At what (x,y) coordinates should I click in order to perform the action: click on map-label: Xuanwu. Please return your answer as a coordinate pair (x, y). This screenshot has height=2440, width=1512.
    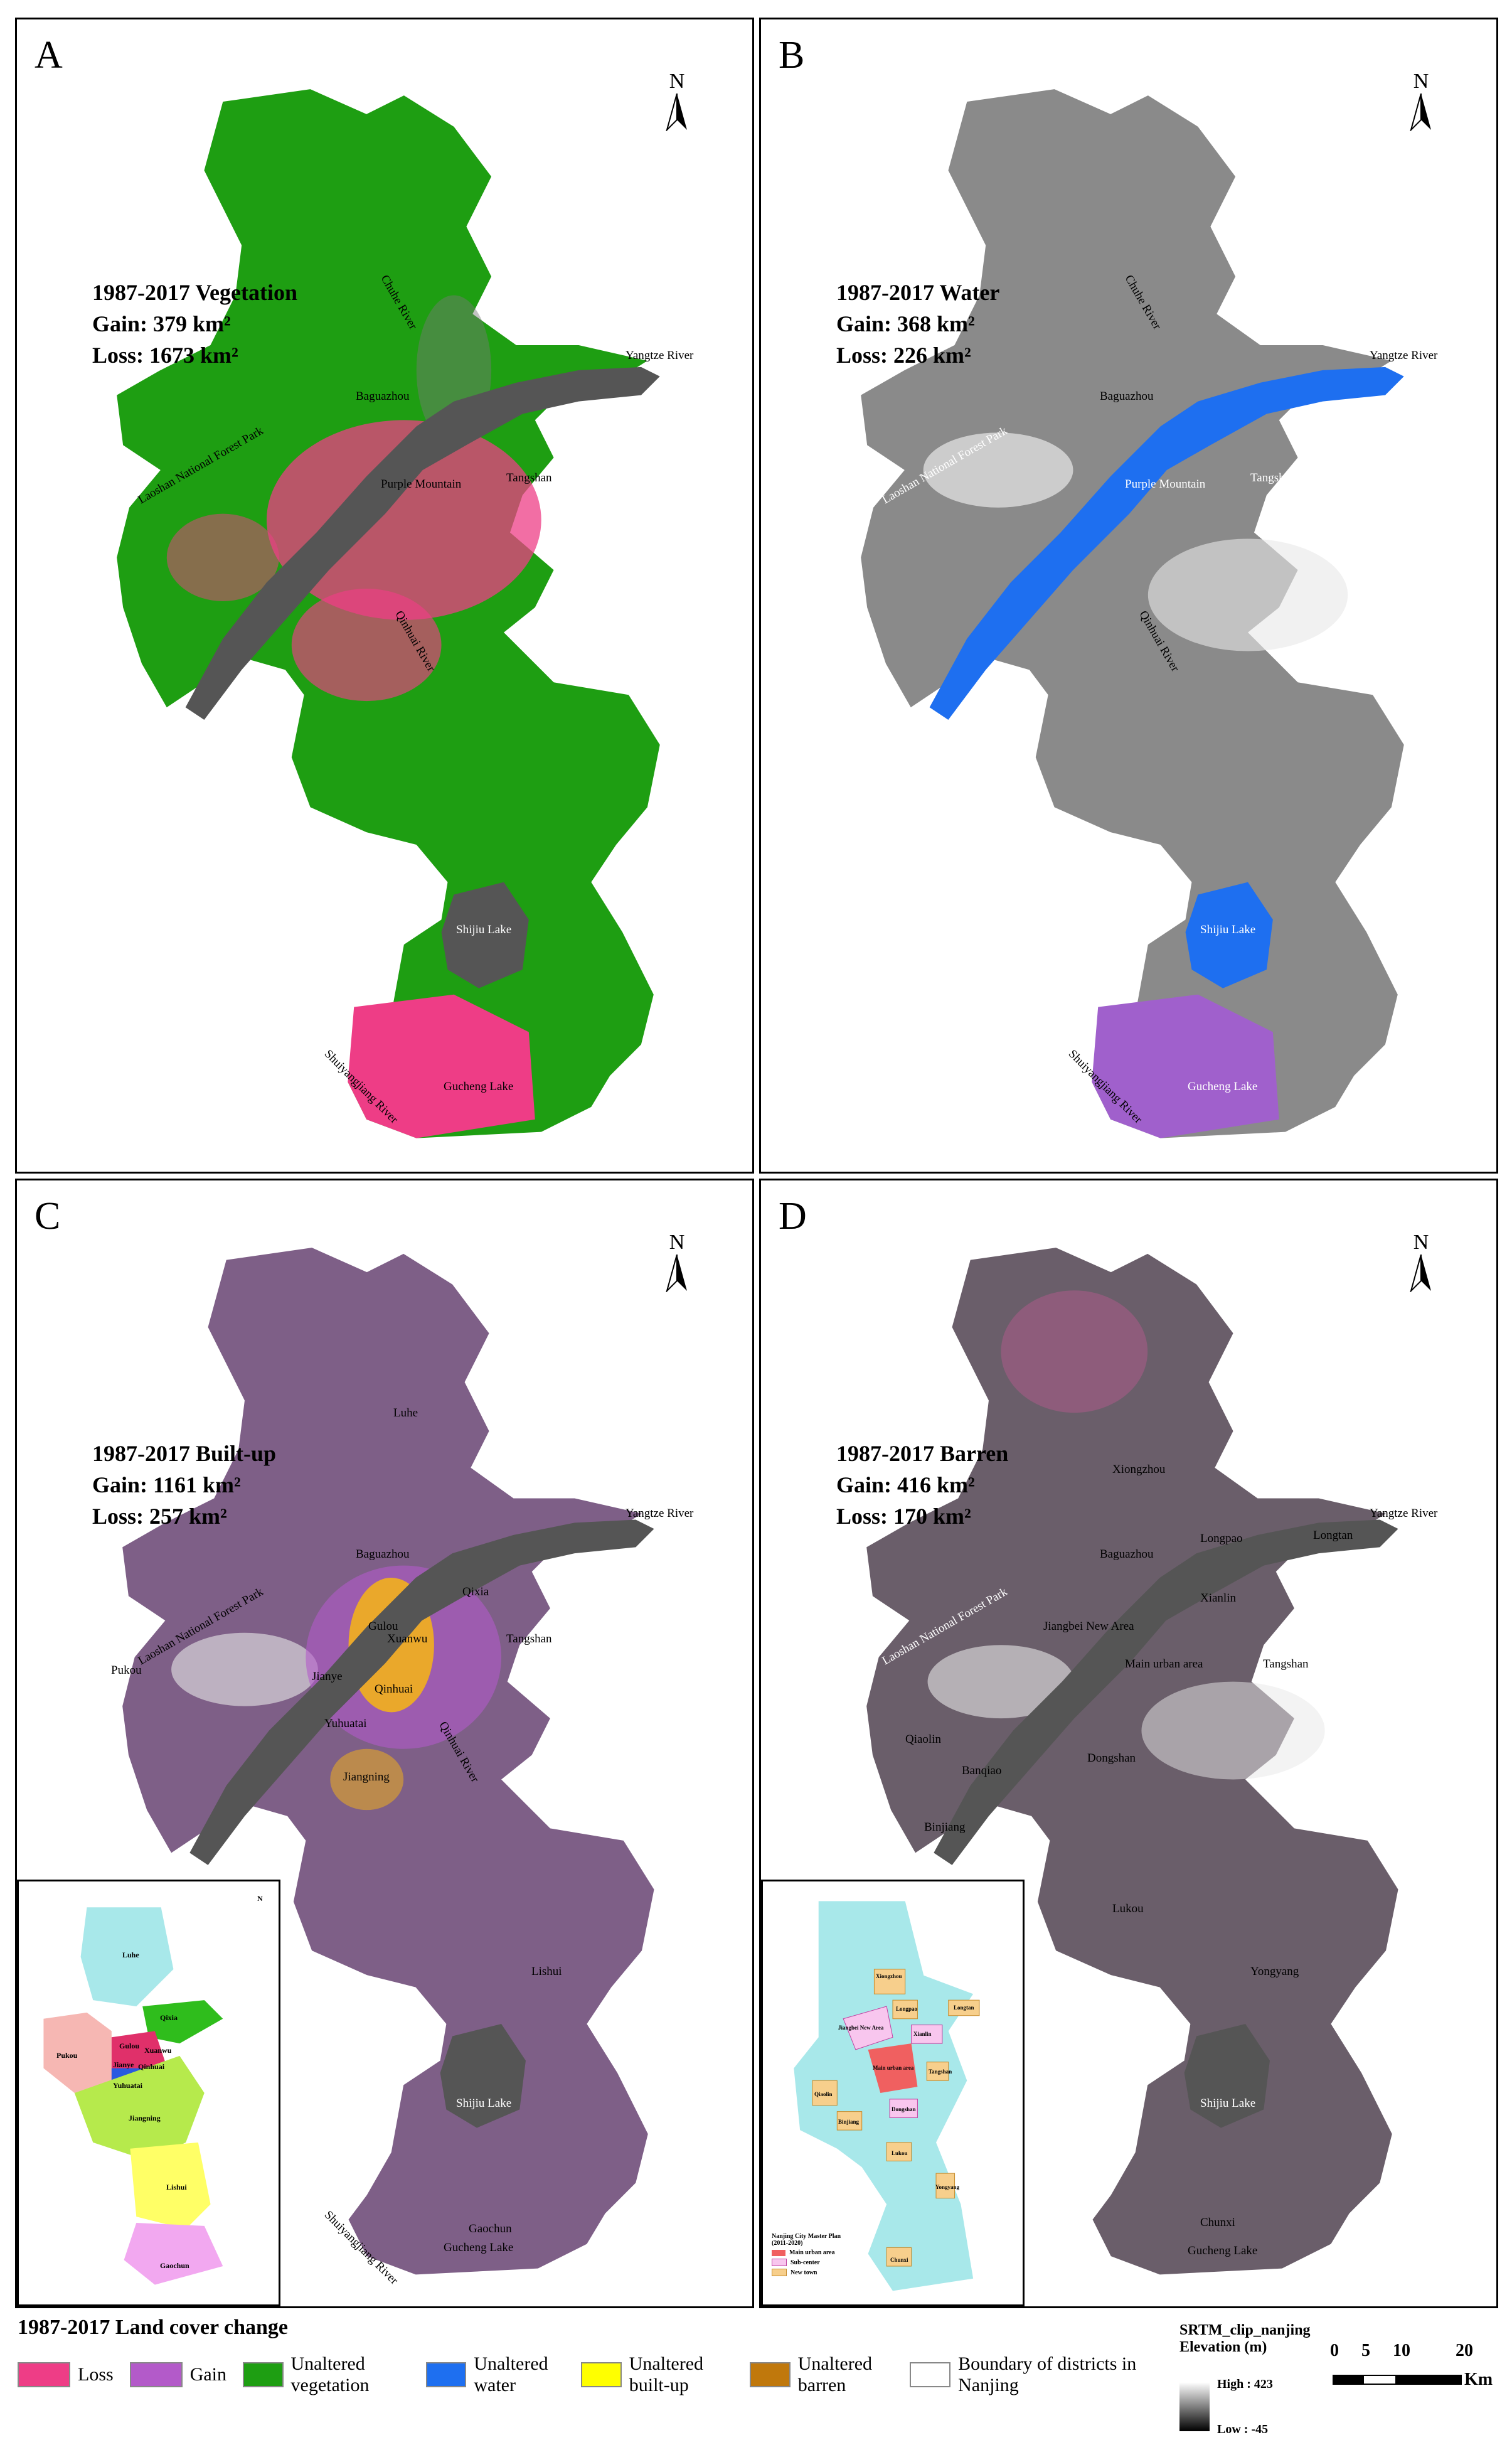
    Looking at the image, I should click on (407, 1638).